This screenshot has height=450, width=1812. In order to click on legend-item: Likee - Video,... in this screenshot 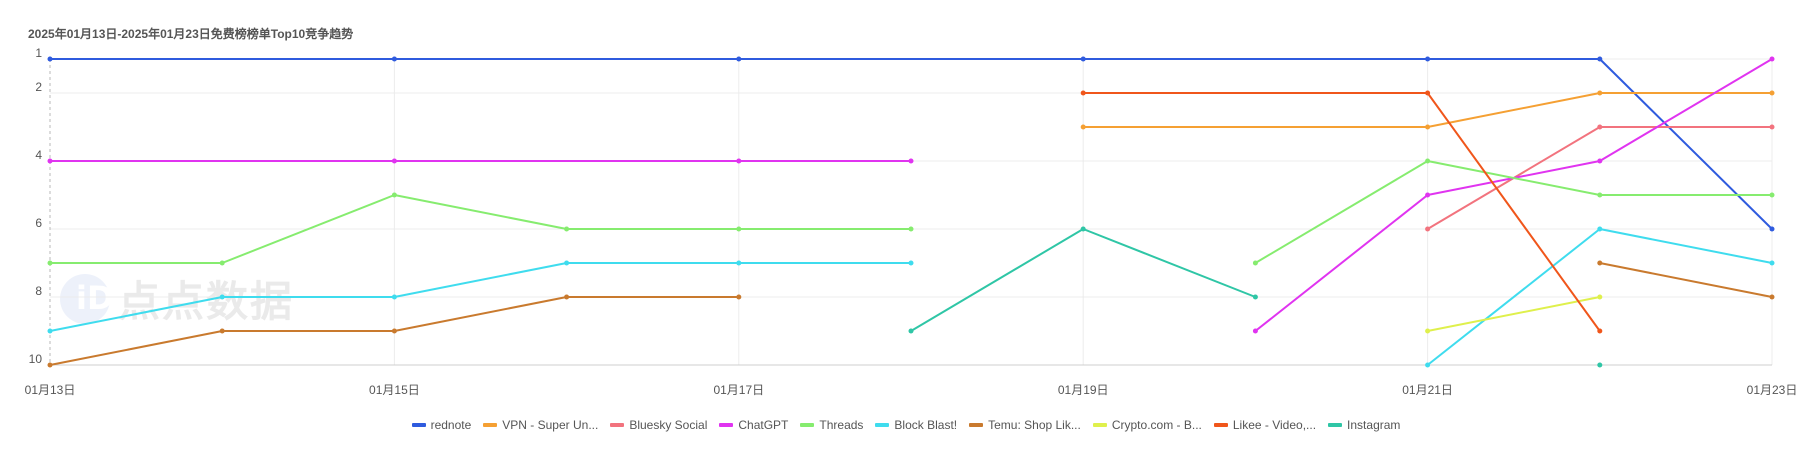, I will do `click(1265, 425)`.